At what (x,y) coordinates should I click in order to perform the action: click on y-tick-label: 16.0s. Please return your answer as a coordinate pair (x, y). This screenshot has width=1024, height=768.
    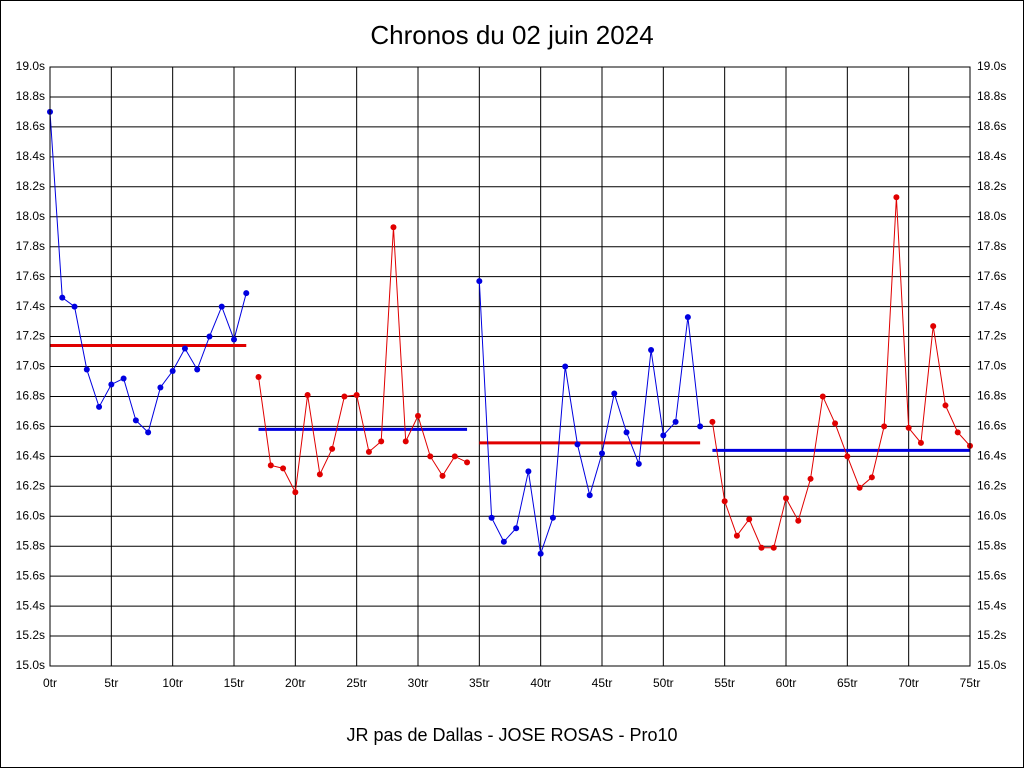
    Looking at the image, I should click on (30, 515).